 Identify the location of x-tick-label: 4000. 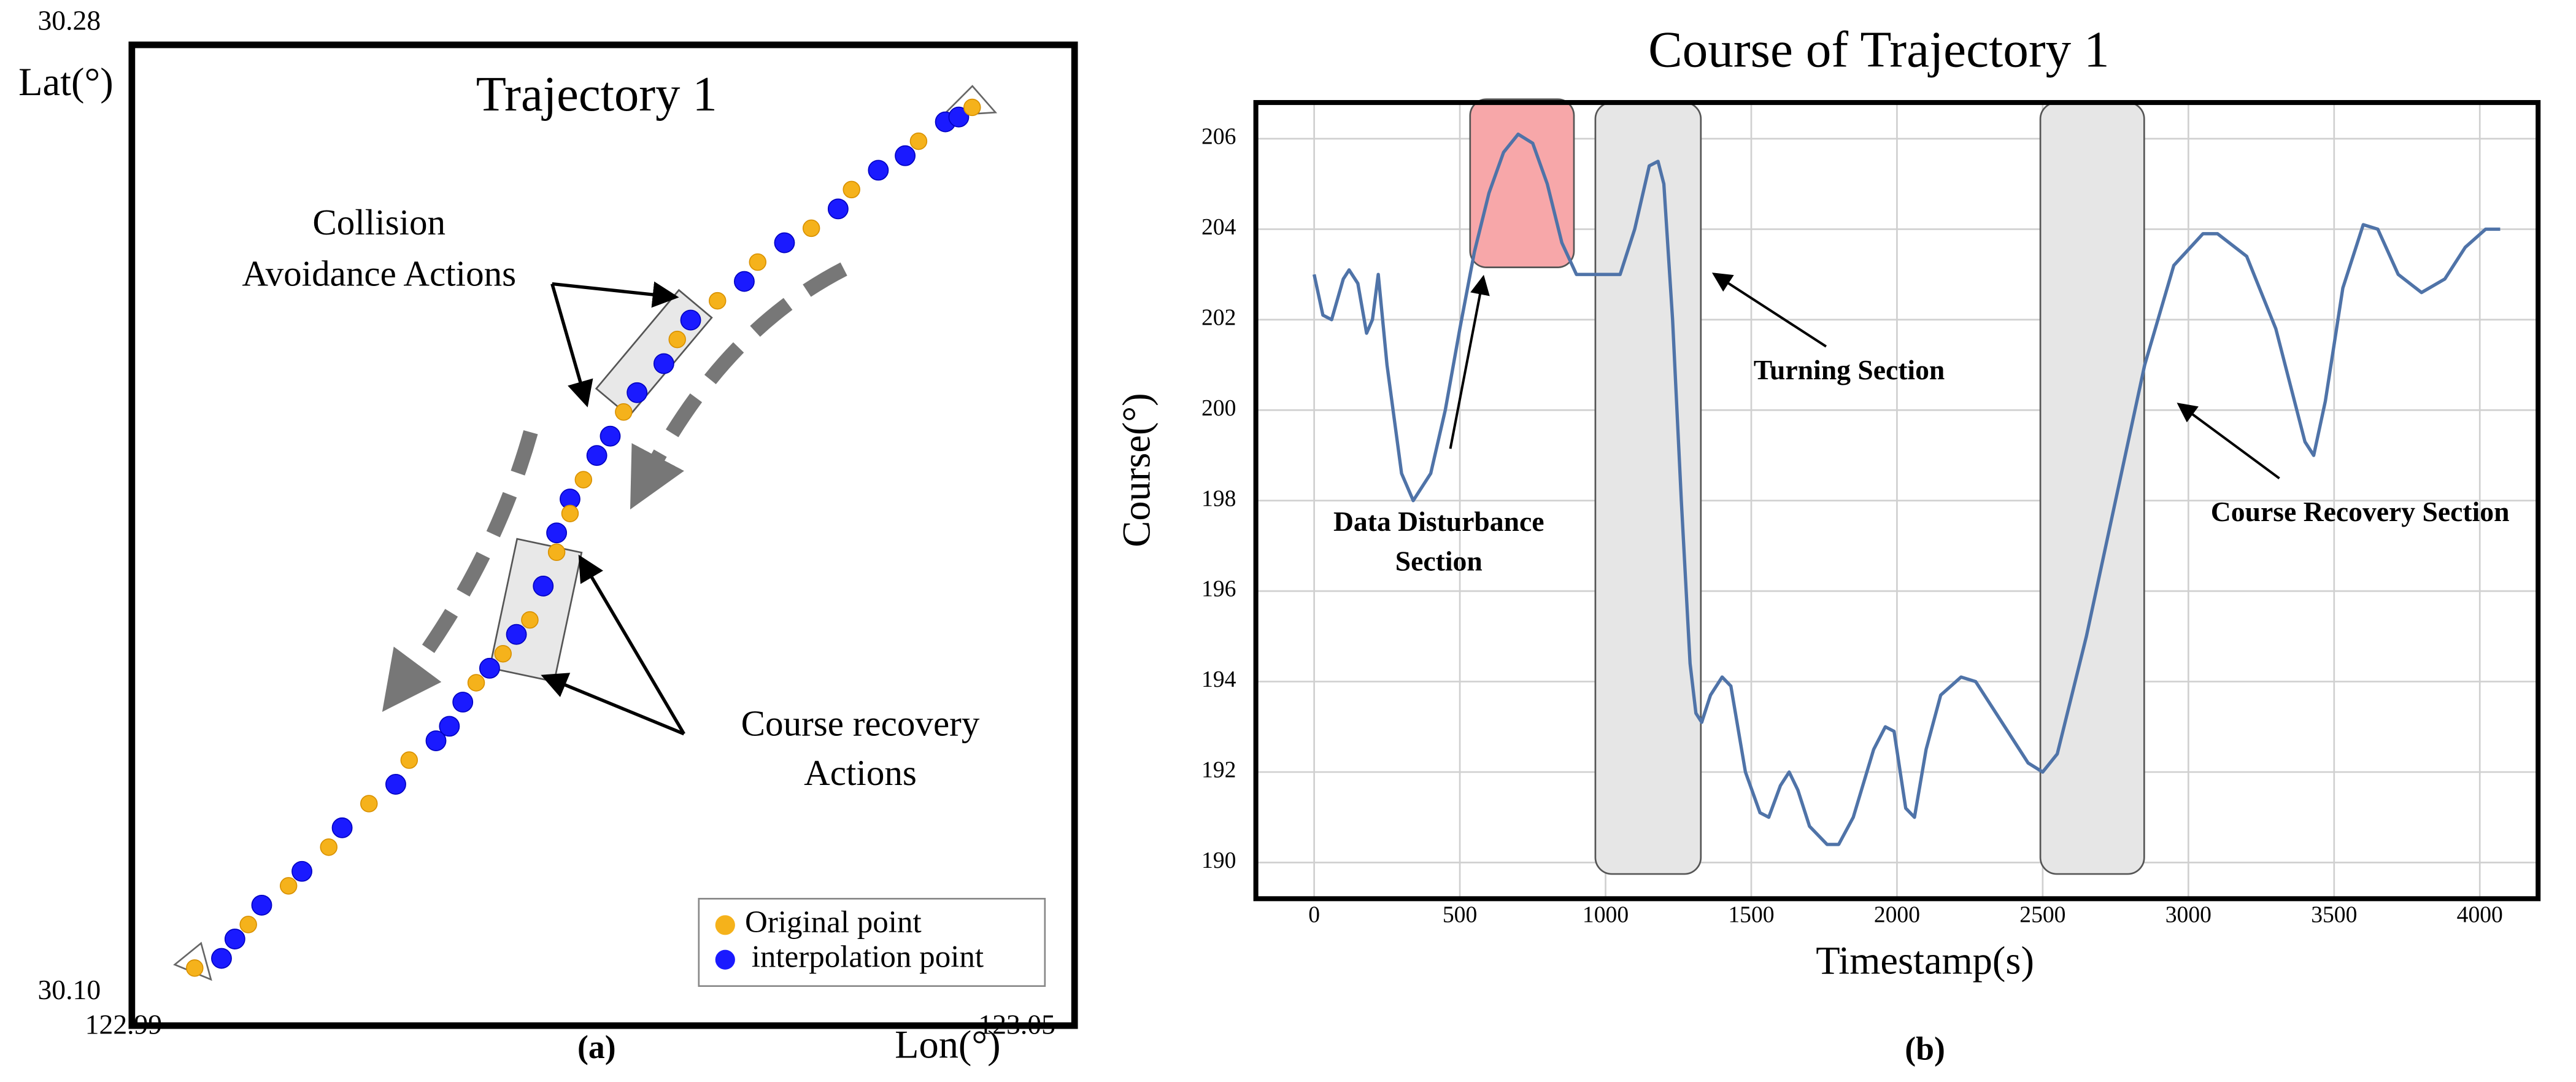
(2480, 915).